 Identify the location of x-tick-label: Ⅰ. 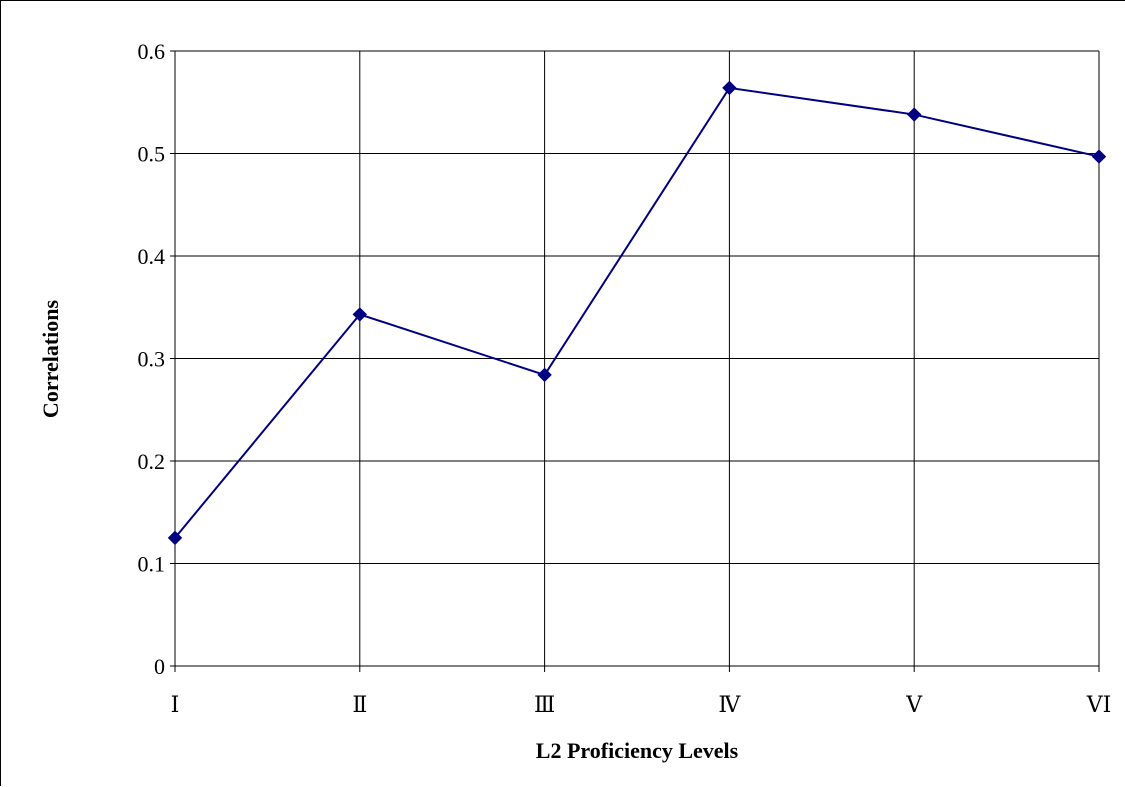
(175, 704).